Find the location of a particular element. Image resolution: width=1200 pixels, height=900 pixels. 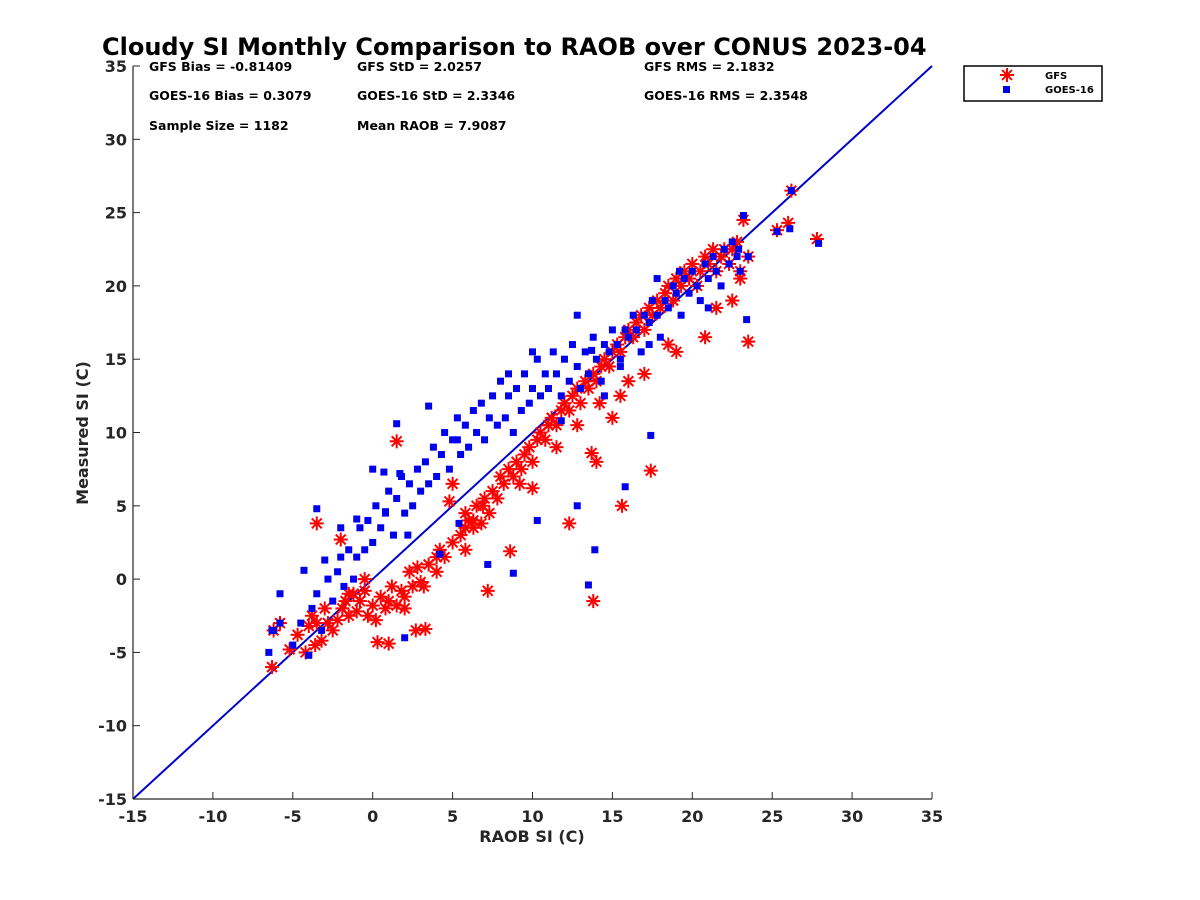

legend-gfs-label: GFS is located at coordinates (1056, 76).